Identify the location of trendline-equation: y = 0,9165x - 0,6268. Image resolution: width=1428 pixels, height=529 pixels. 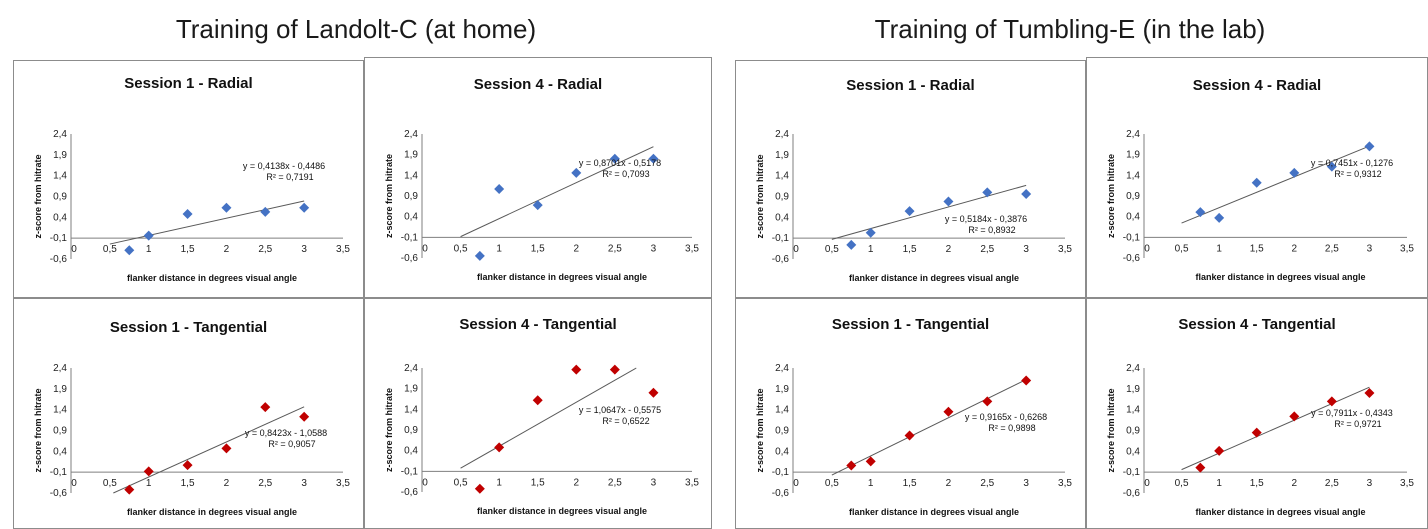
(1006, 417).